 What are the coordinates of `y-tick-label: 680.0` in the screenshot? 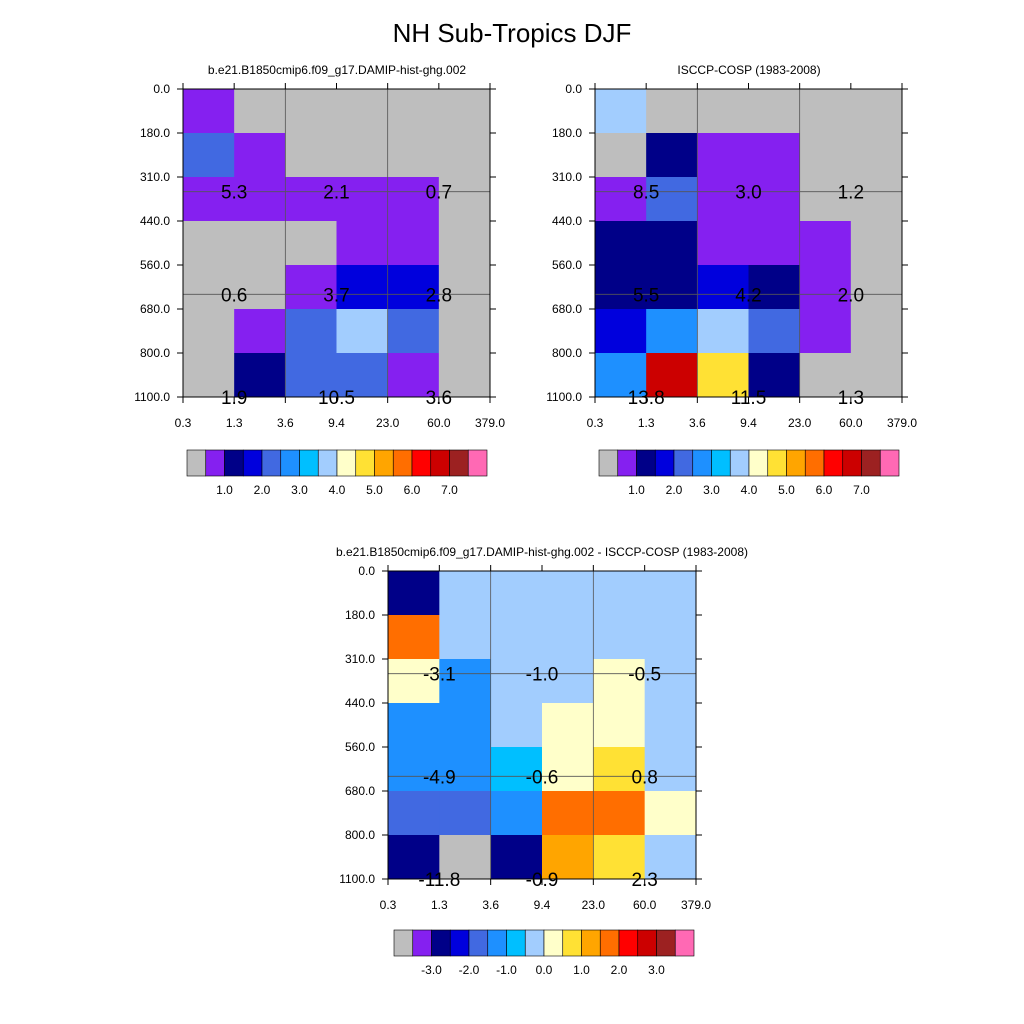 It's located at (360, 791).